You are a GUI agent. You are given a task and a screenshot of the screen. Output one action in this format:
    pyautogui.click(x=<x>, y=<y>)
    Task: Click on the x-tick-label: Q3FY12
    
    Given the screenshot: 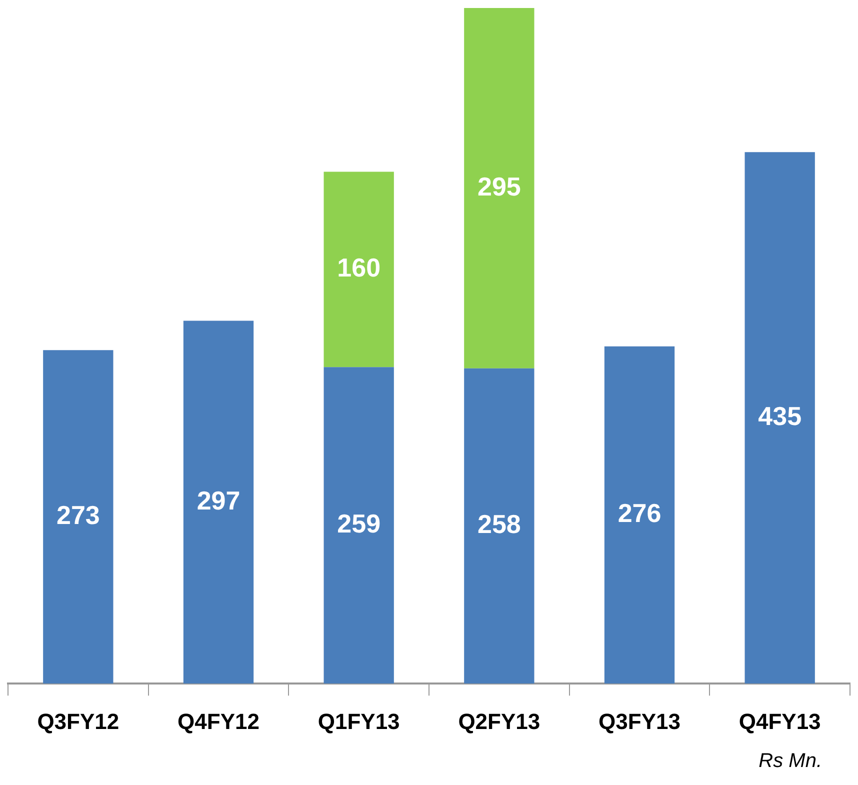 What is the action you would take?
    pyautogui.click(x=78, y=721)
    